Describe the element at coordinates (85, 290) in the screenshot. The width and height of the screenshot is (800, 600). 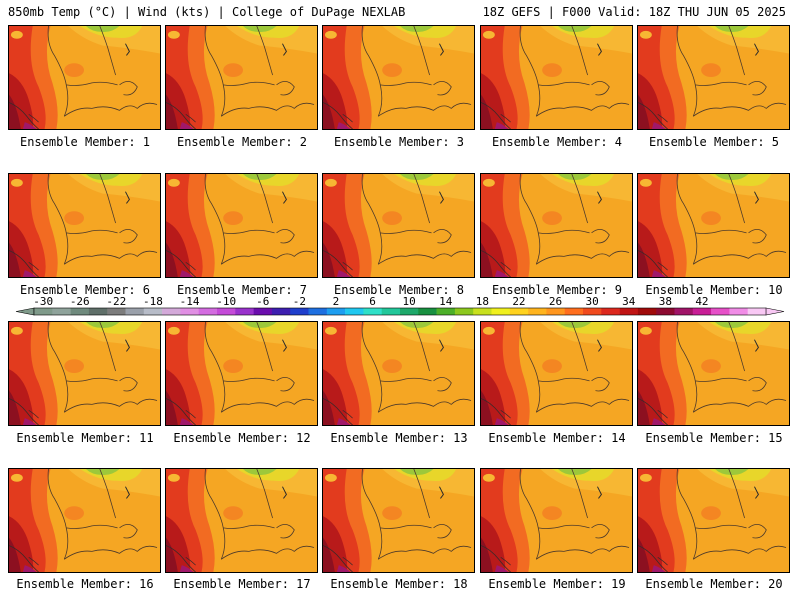
I see `member-caption-6: Ensemble Member: 6` at that location.